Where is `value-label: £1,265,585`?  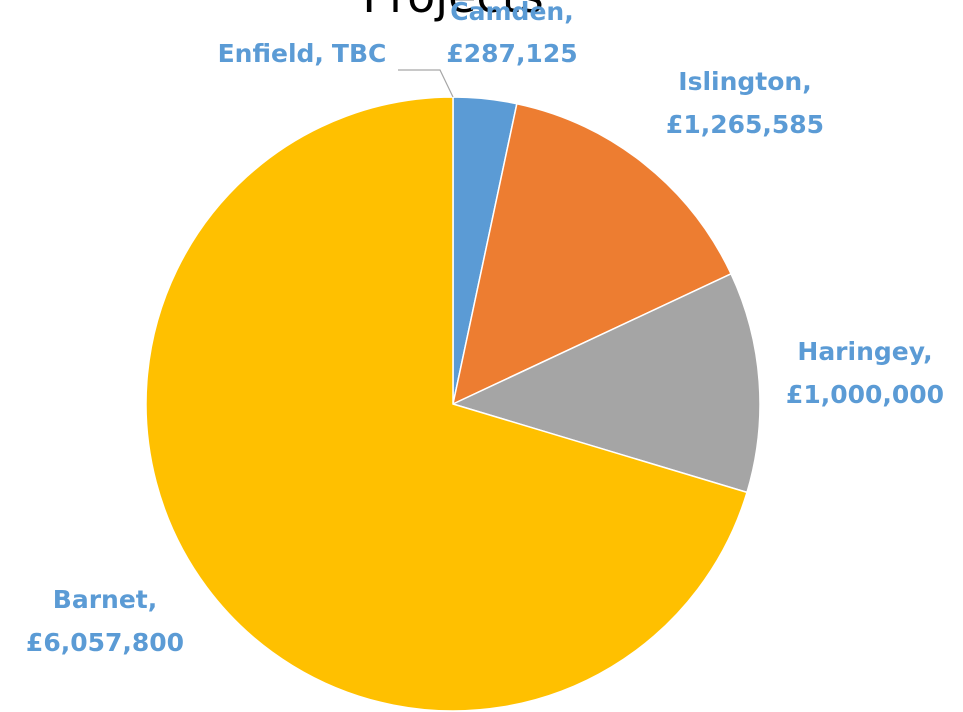 value-label: £1,265,585 is located at coordinates (745, 124).